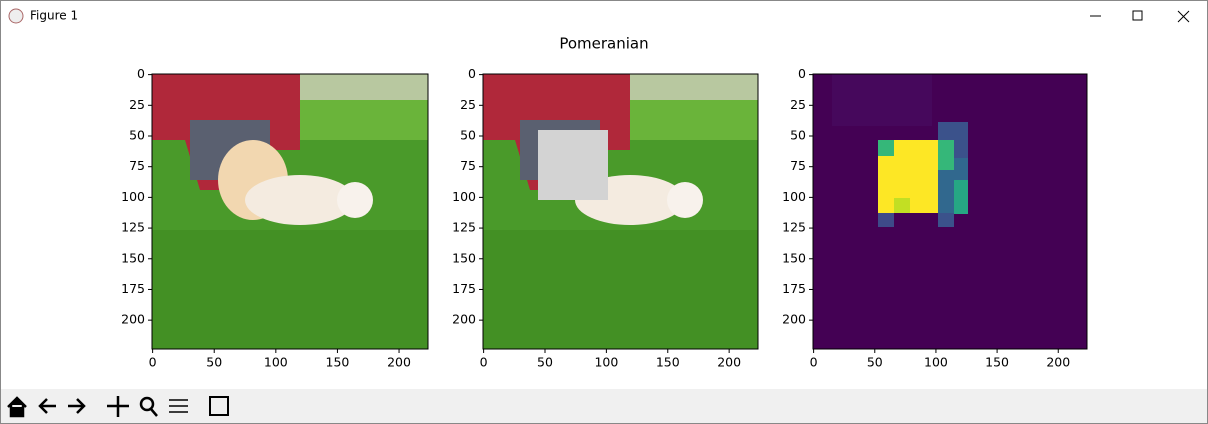 This screenshot has width=1208, height=424. I want to click on heatmap, so click(950, 211).